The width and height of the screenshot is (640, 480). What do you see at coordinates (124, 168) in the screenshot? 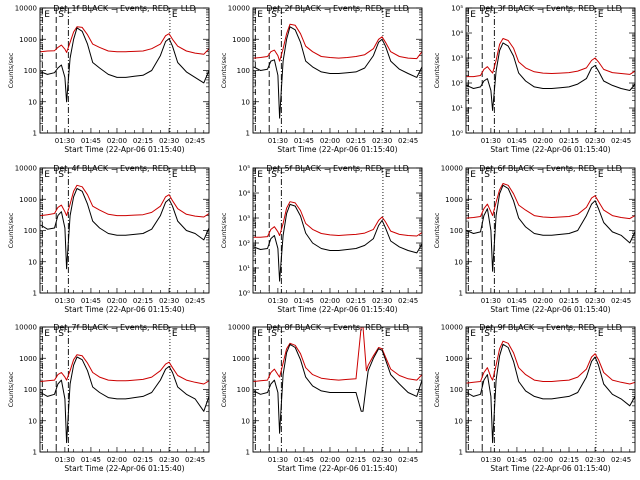
I see `chart-title: Det_4f BLACK = Events, RED = LLD` at bounding box center [124, 168].